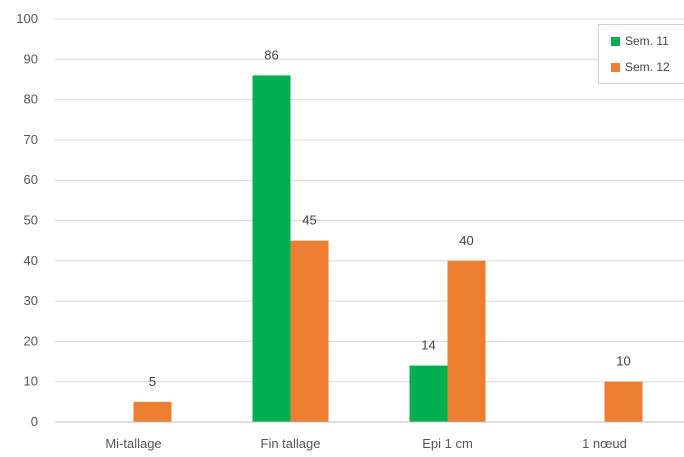 The image size is (684, 457). Describe the element at coordinates (309, 220) in the screenshot. I see `data-label: 45` at that location.